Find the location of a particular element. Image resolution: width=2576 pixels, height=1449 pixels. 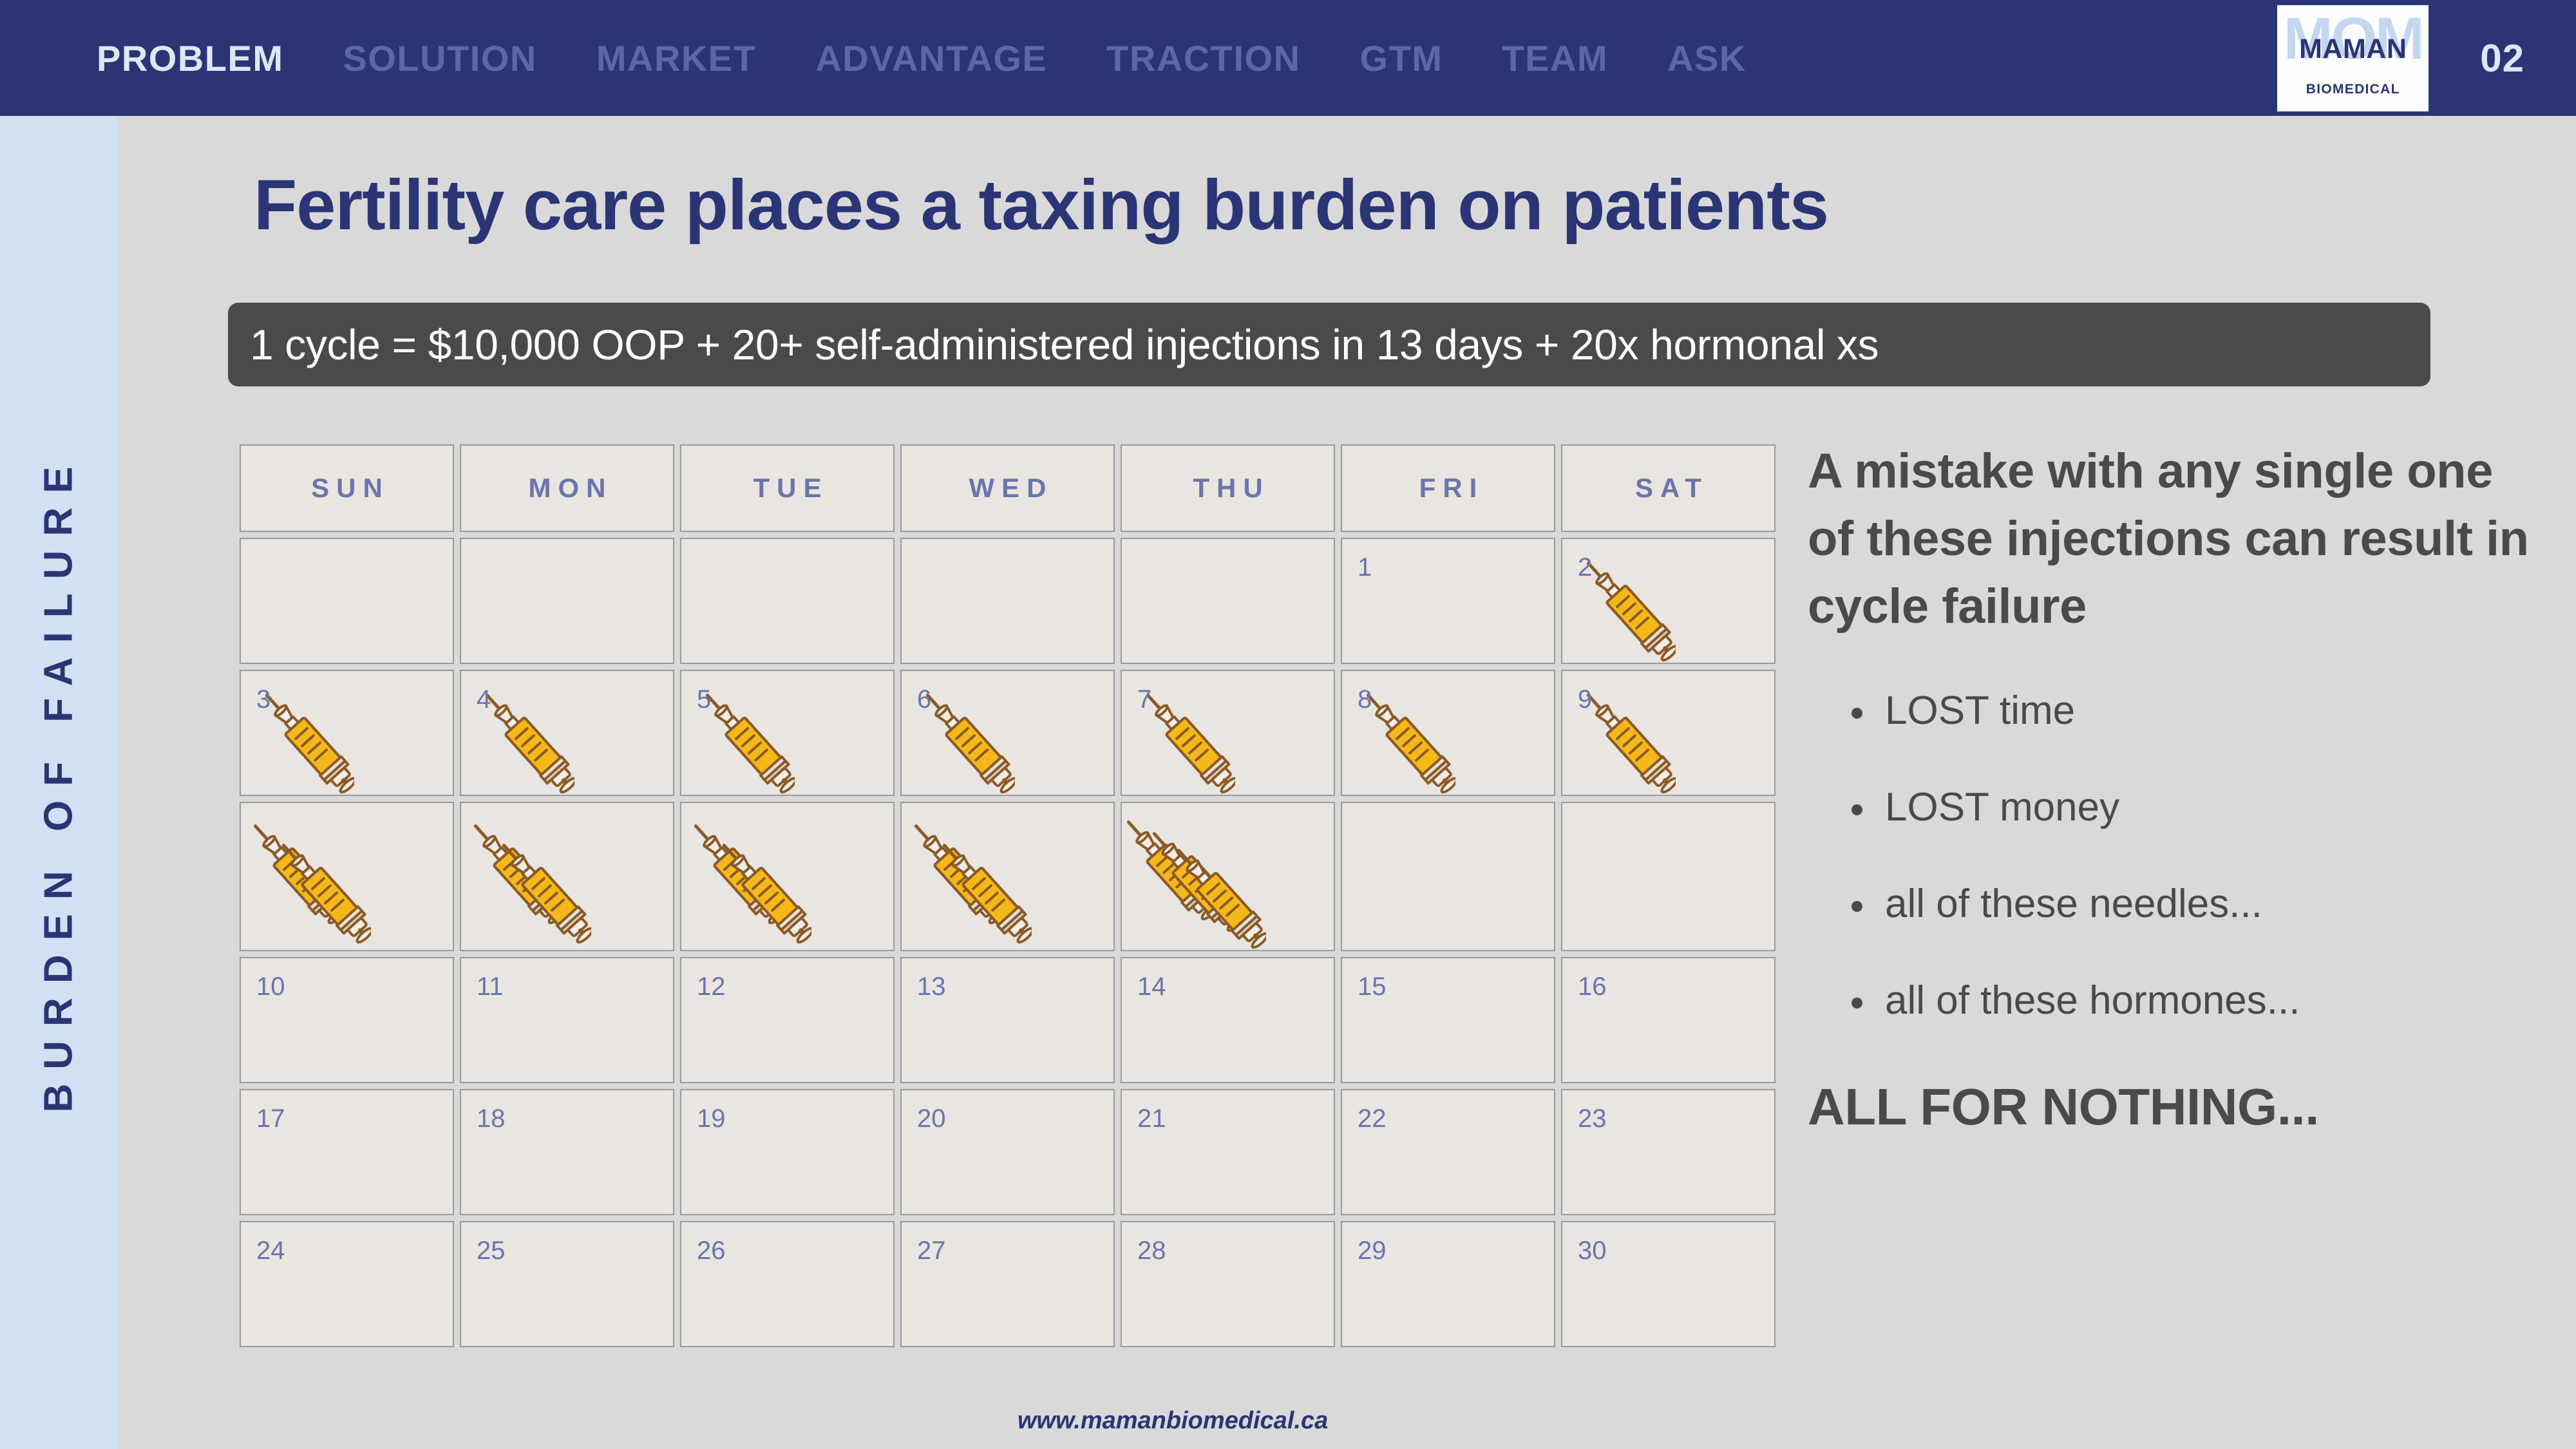

calendar-day-cell: 25 is located at coordinates (567, 1284).